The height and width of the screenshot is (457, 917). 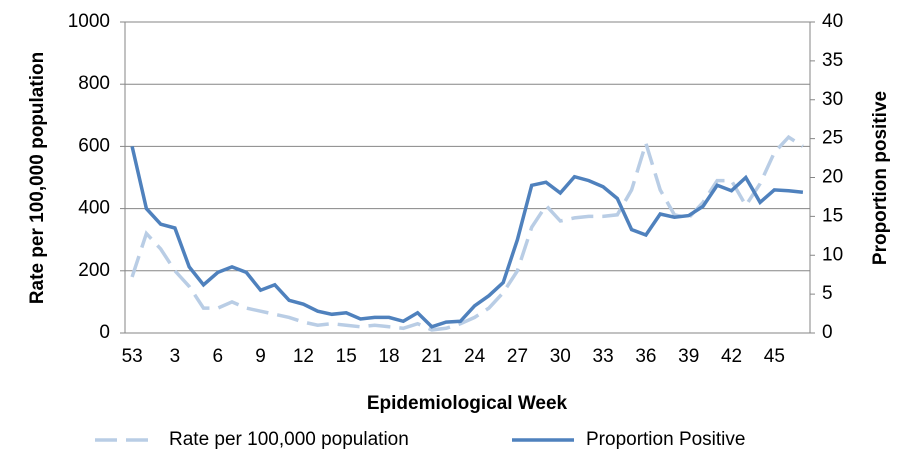 What do you see at coordinates (880, 178) in the screenshot?
I see `y2-axis-title: Proportion positive` at bounding box center [880, 178].